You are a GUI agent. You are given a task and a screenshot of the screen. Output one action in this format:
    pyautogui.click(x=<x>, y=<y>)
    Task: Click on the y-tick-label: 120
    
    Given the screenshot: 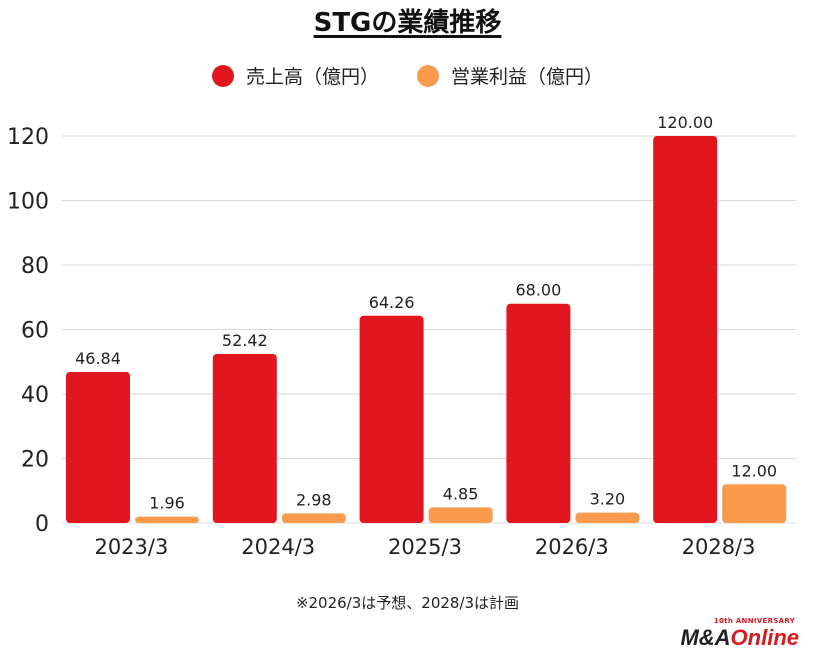 What is the action you would take?
    pyautogui.click(x=28, y=137)
    